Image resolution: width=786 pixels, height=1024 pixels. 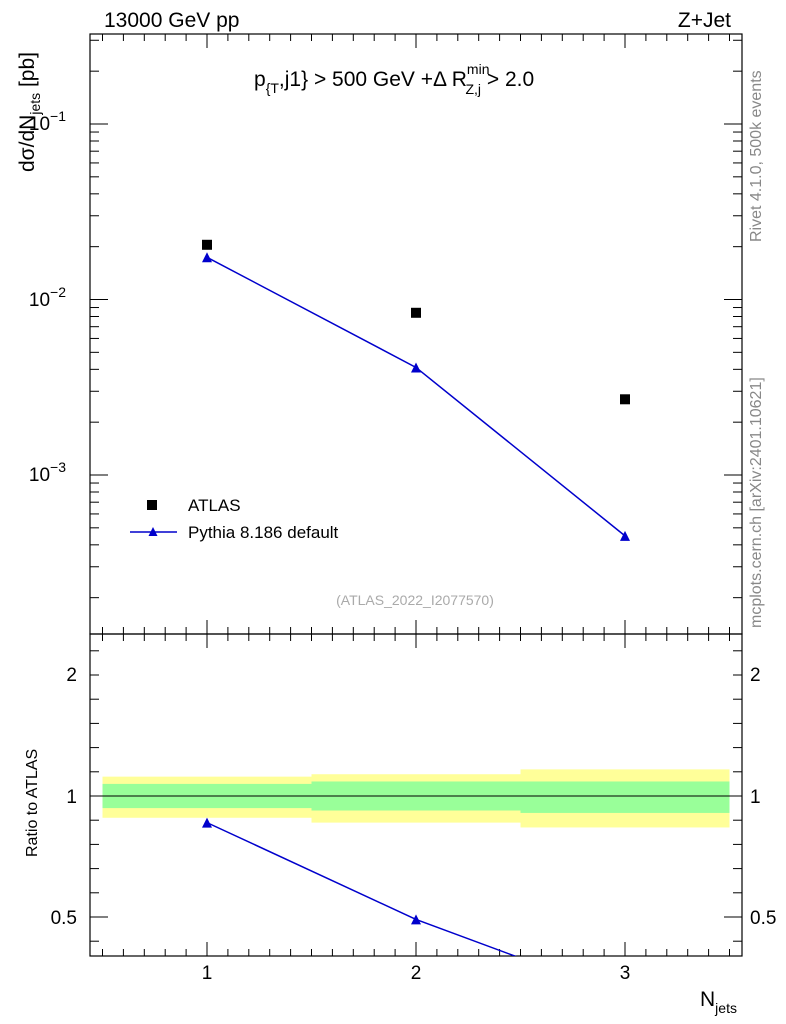 What do you see at coordinates (214, 505) in the screenshot?
I see `legend-data-label: ATLAS` at bounding box center [214, 505].